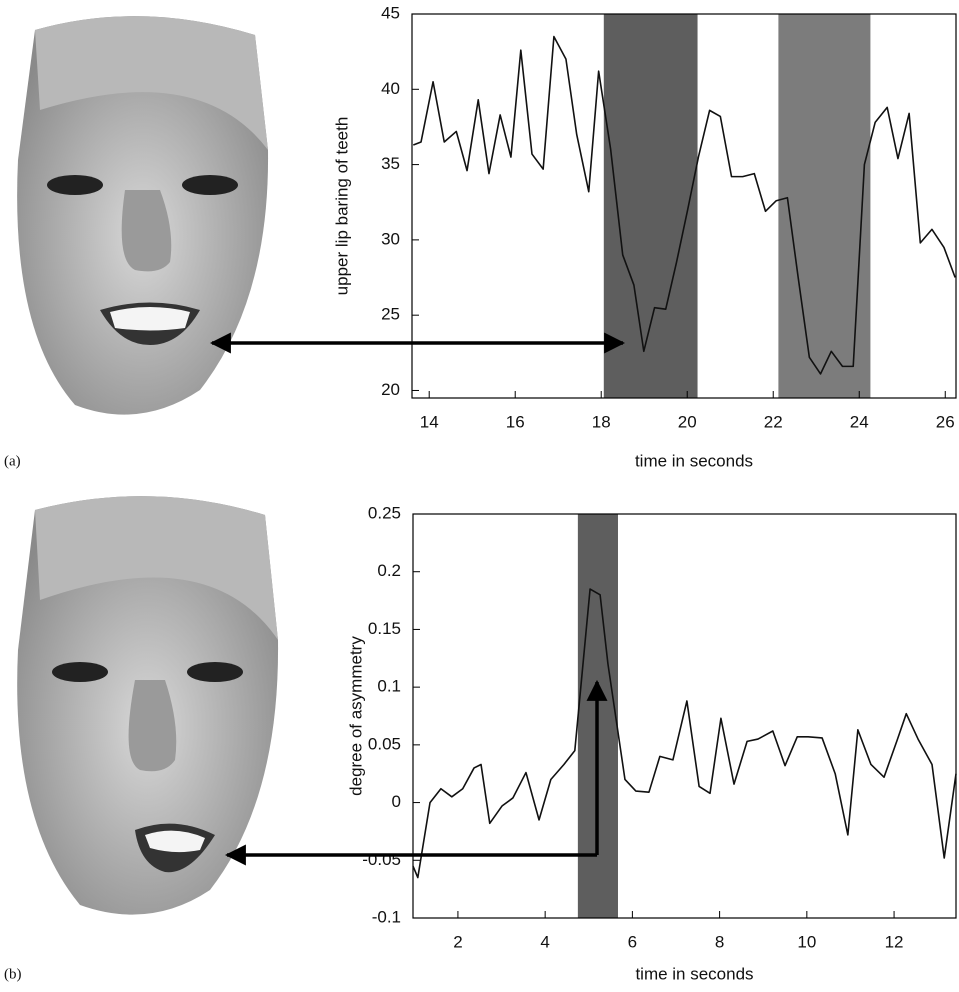 This screenshot has height=992, width=959. I want to click on panel-label: (b), so click(13, 974).